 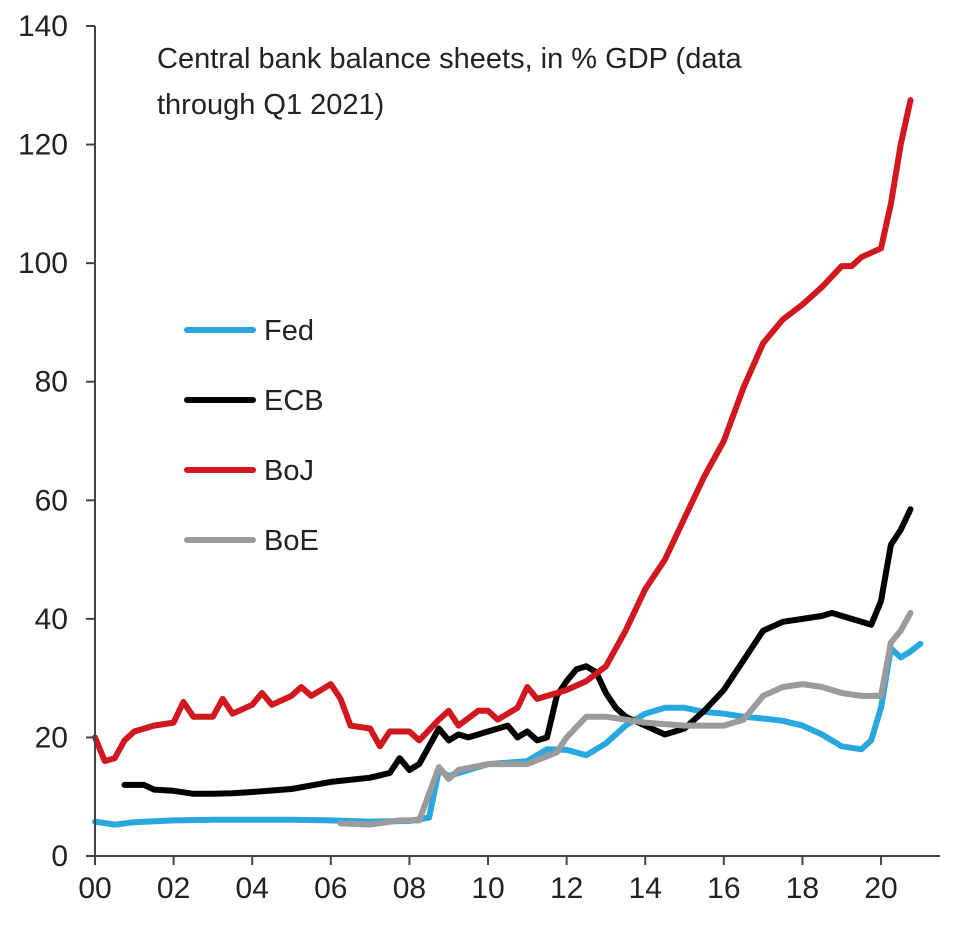 I want to click on x-tick-label: 02, so click(x=173, y=888).